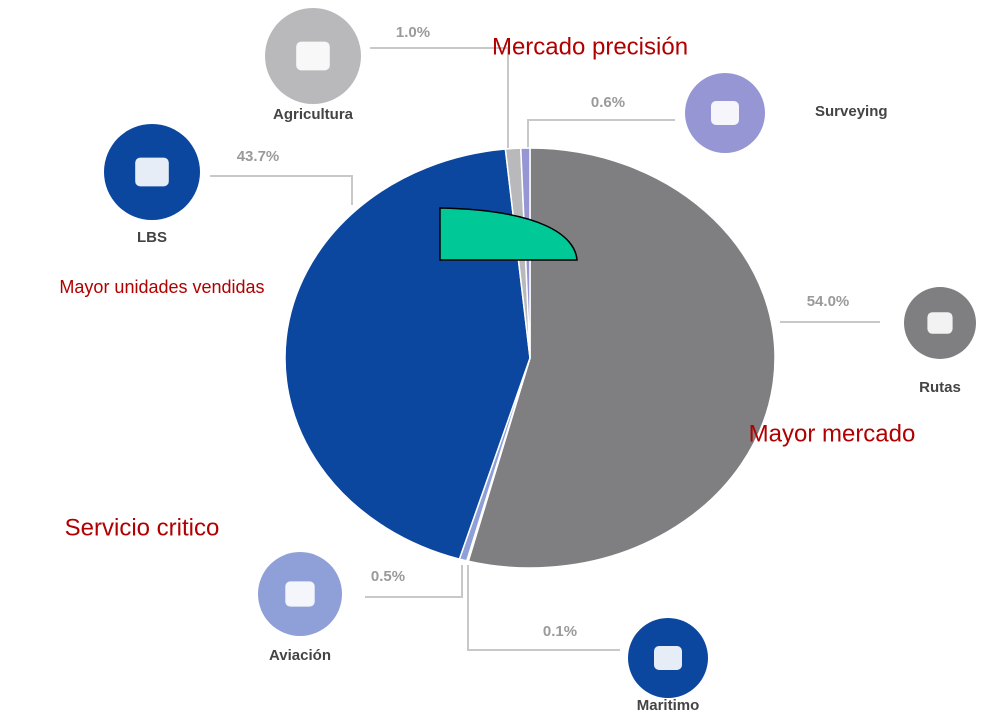  I want to click on highlight-shape, so click(508, 234).